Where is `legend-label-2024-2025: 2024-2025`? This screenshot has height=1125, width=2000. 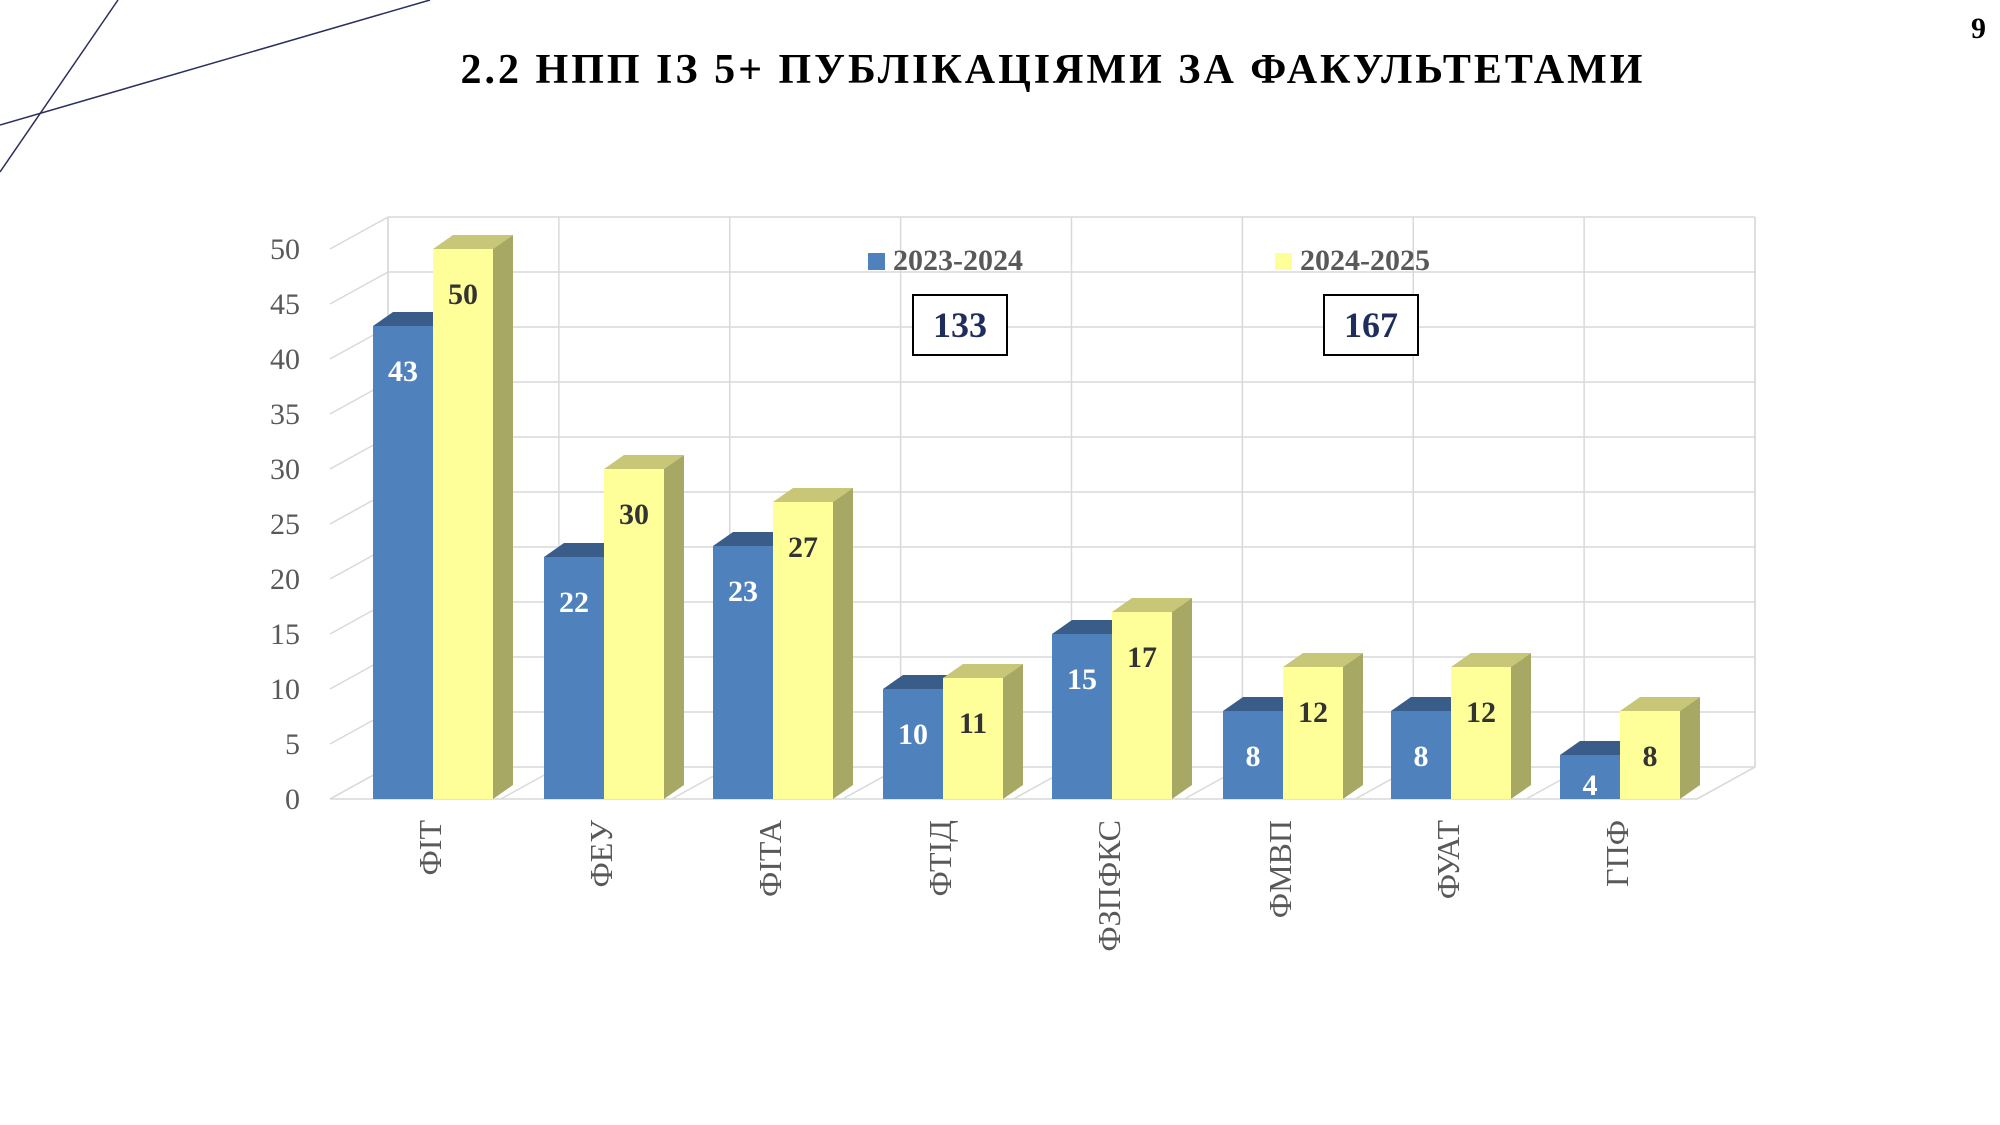 legend-label-2024-2025: 2024-2025 is located at coordinates (1365, 260).